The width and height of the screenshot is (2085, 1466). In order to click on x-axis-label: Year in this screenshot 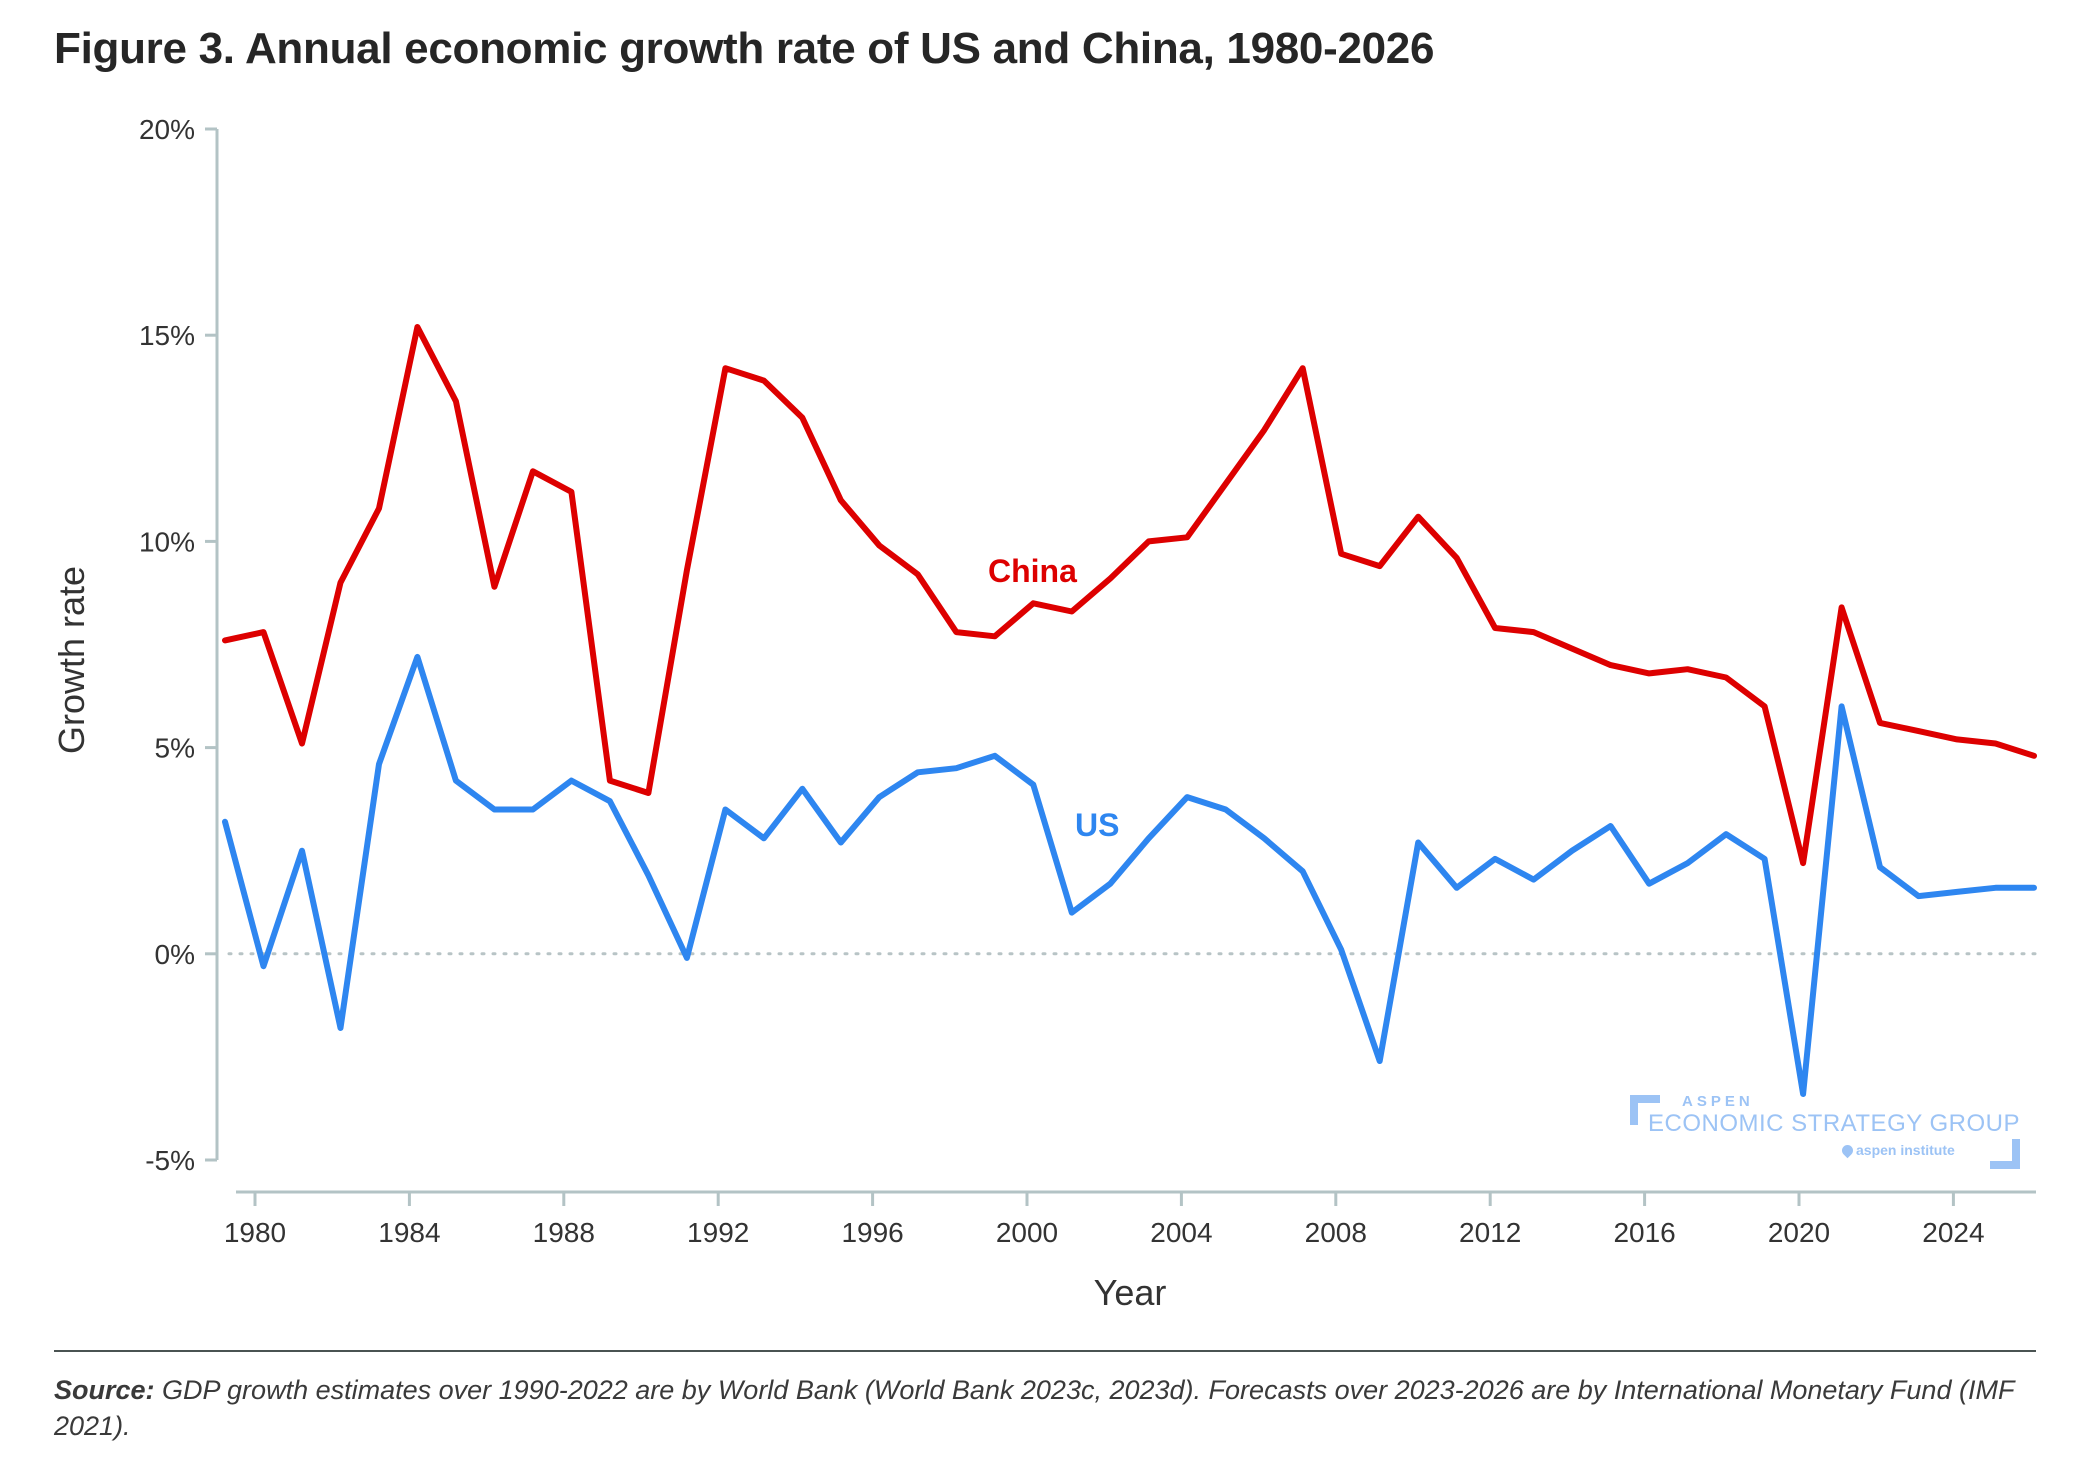, I will do `click(1130, 1292)`.